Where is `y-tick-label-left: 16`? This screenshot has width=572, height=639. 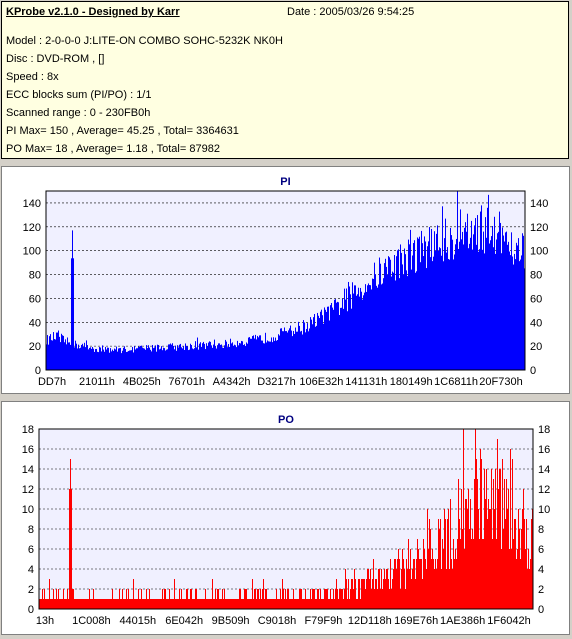 y-tick-label-left: 16 is located at coordinates (28, 450).